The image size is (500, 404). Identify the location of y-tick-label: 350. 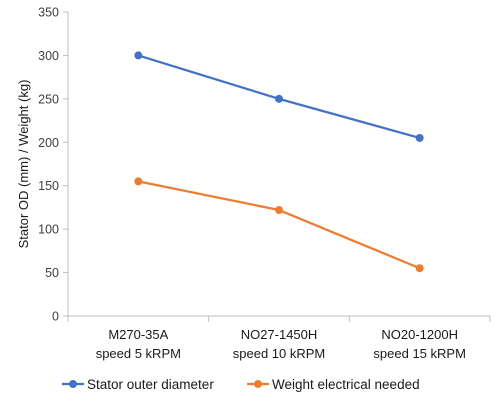
(48, 13).